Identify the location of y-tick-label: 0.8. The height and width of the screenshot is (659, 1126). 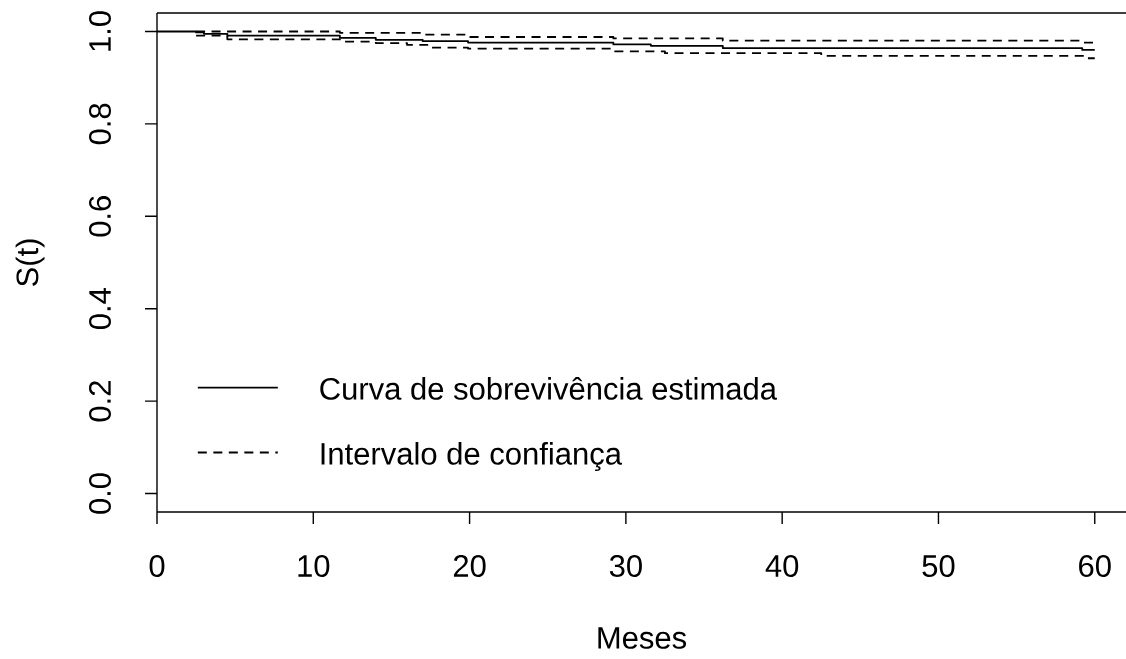
(100, 124).